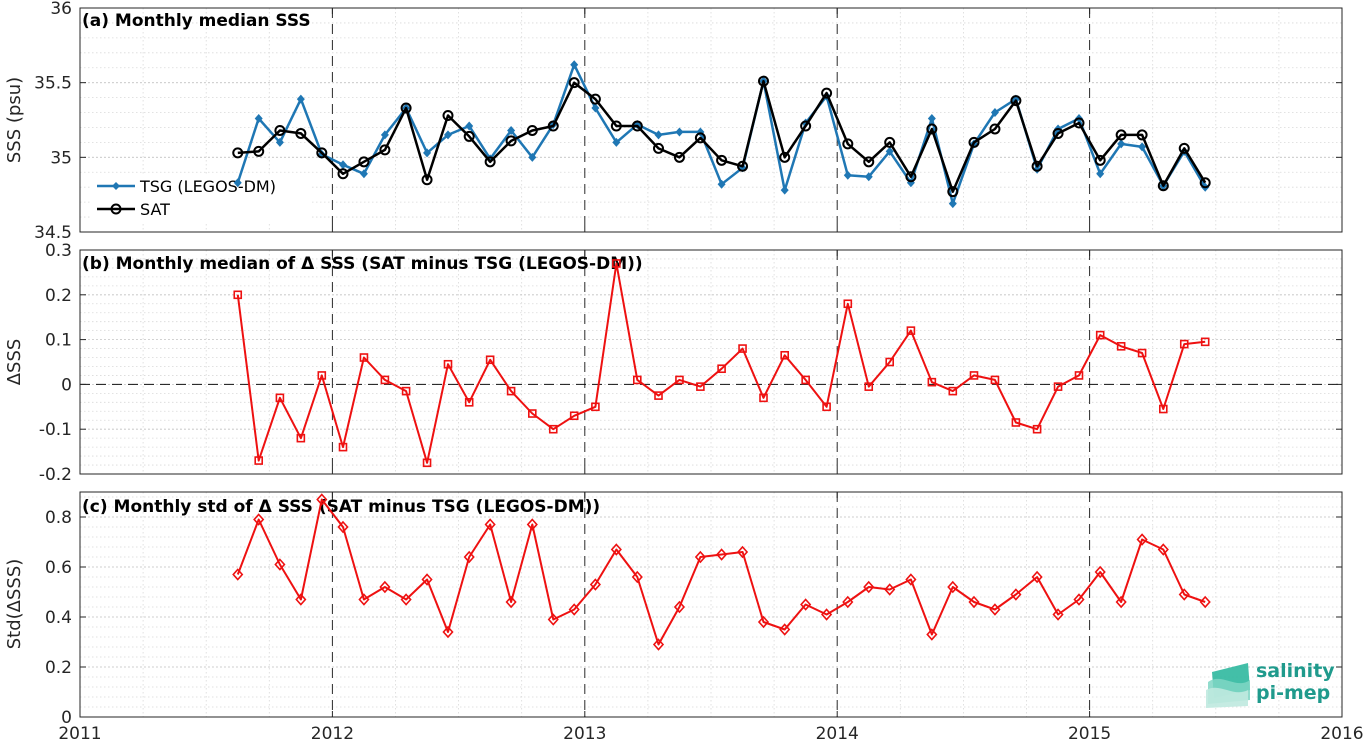  I want to click on y-tick-label: 0.3, so click(58, 251).